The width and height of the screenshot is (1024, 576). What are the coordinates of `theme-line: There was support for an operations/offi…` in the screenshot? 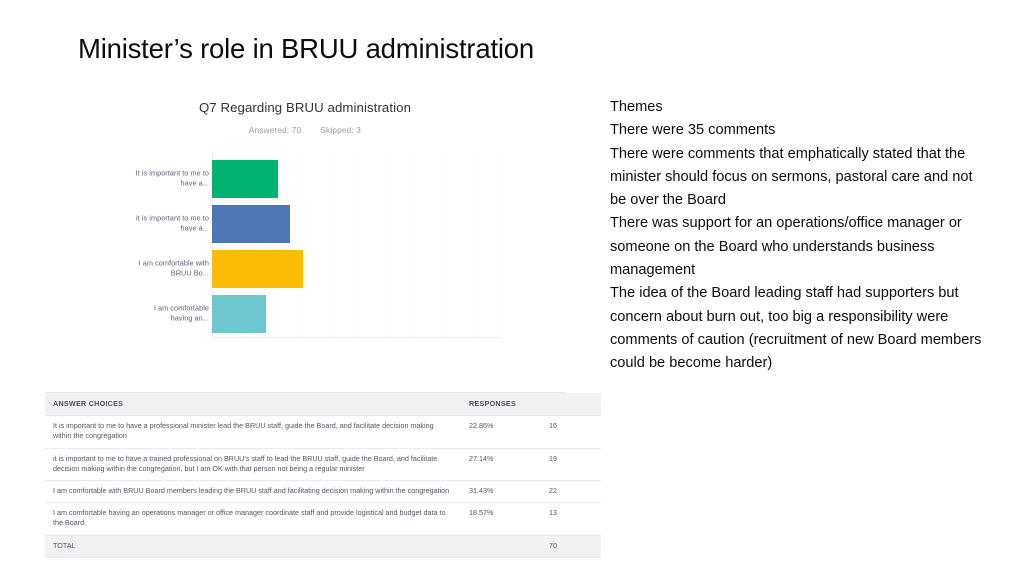 It's located at (786, 247).